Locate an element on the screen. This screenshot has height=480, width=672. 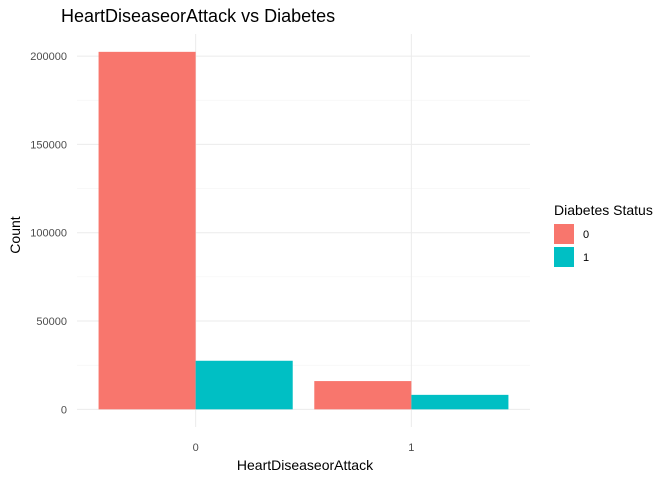
y-axis-ticks: 0 50000 100000 150000 200000 is located at coordinates (48, 233).